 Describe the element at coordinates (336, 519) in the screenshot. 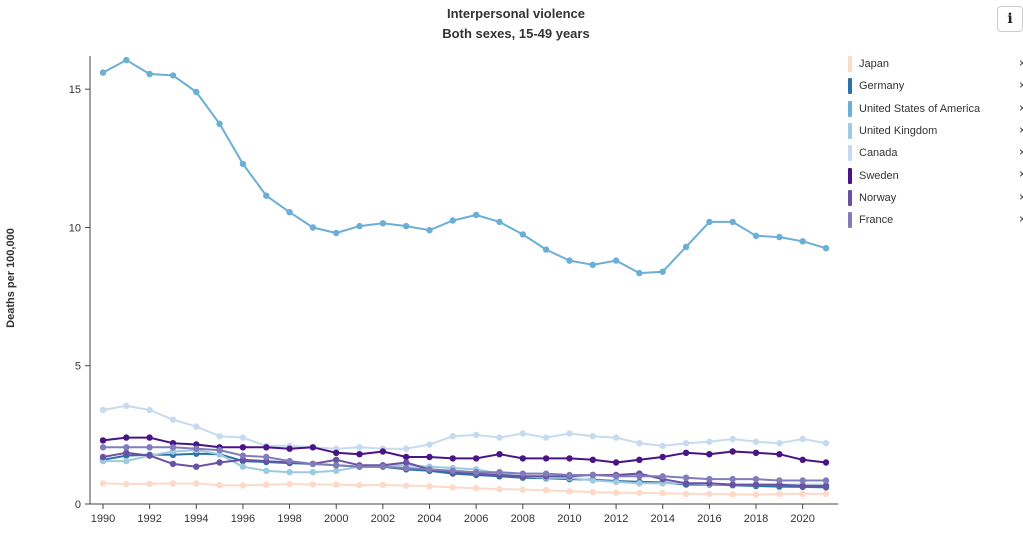

I see `x-tick-label: 2000` at that location.